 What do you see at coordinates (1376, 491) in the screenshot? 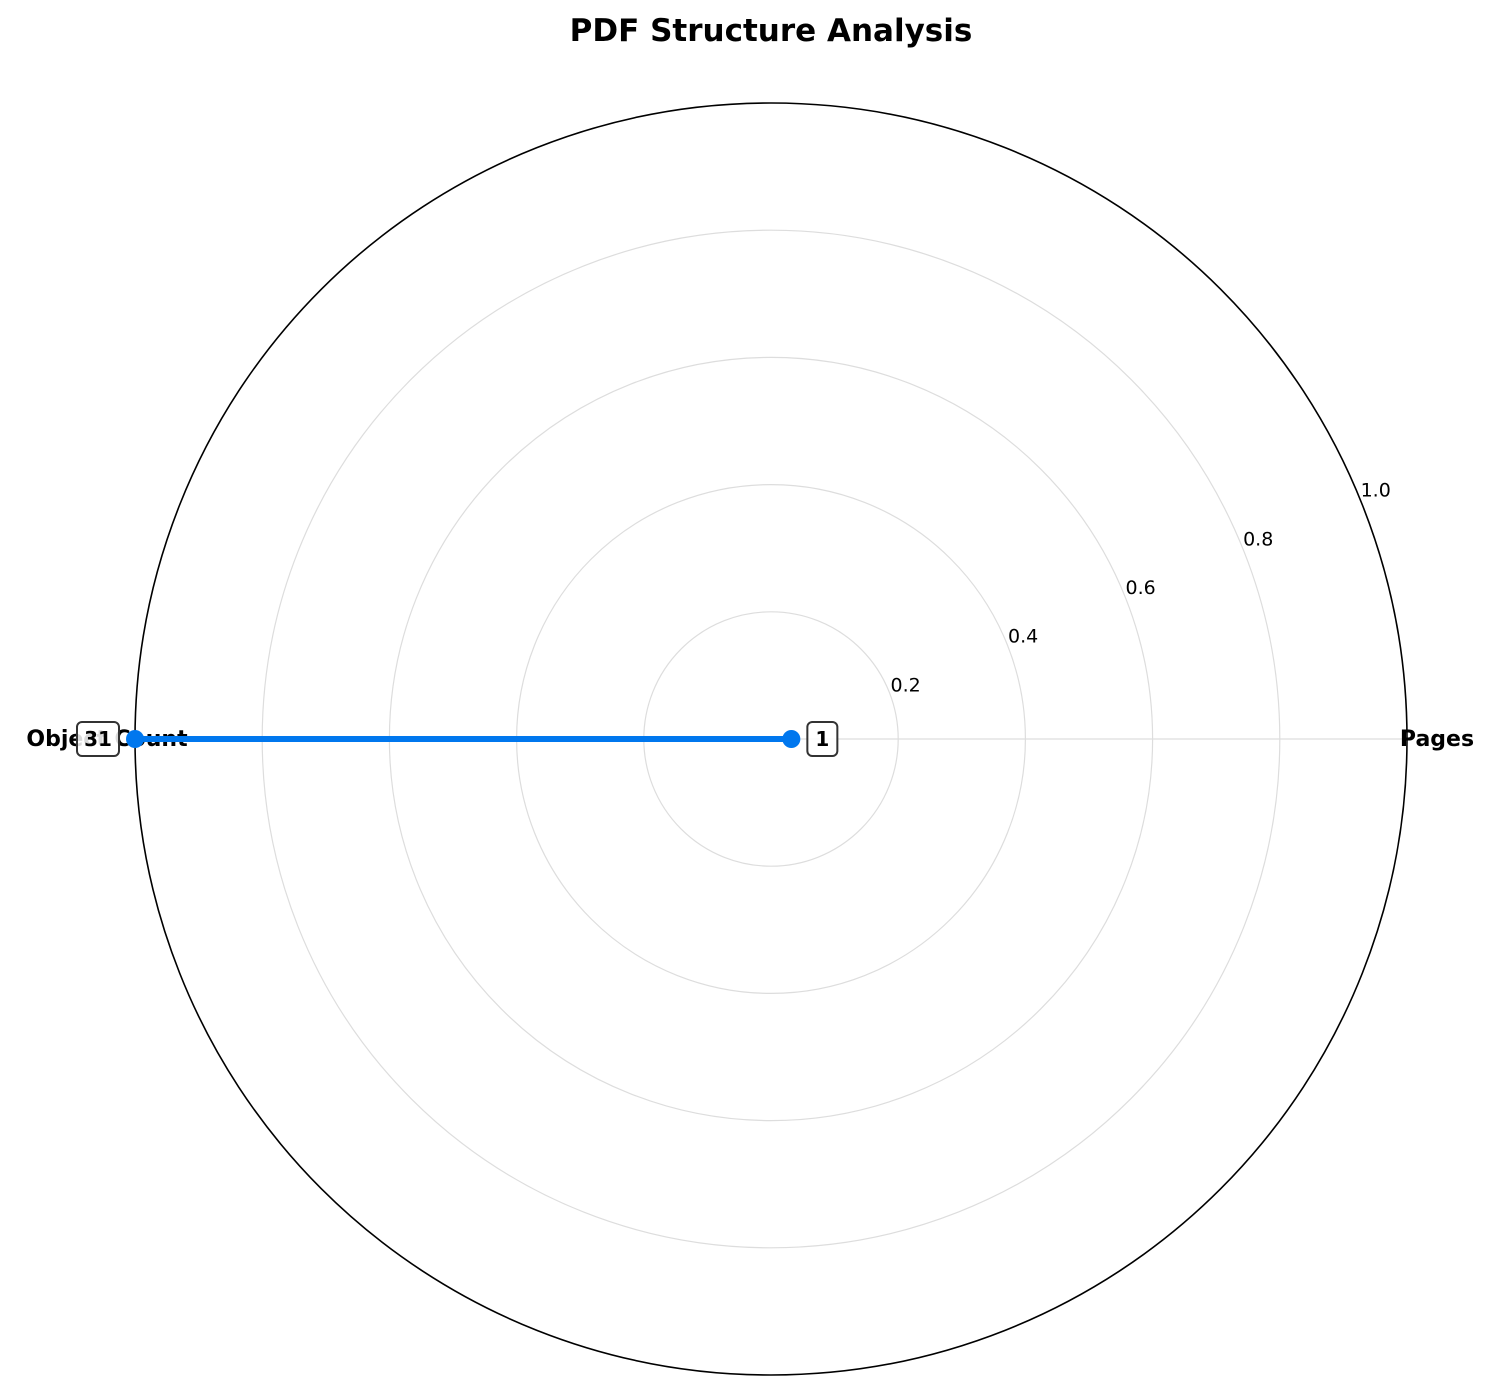
I see `r-tick-label: 1.0` at bounding box center [1376, 491].